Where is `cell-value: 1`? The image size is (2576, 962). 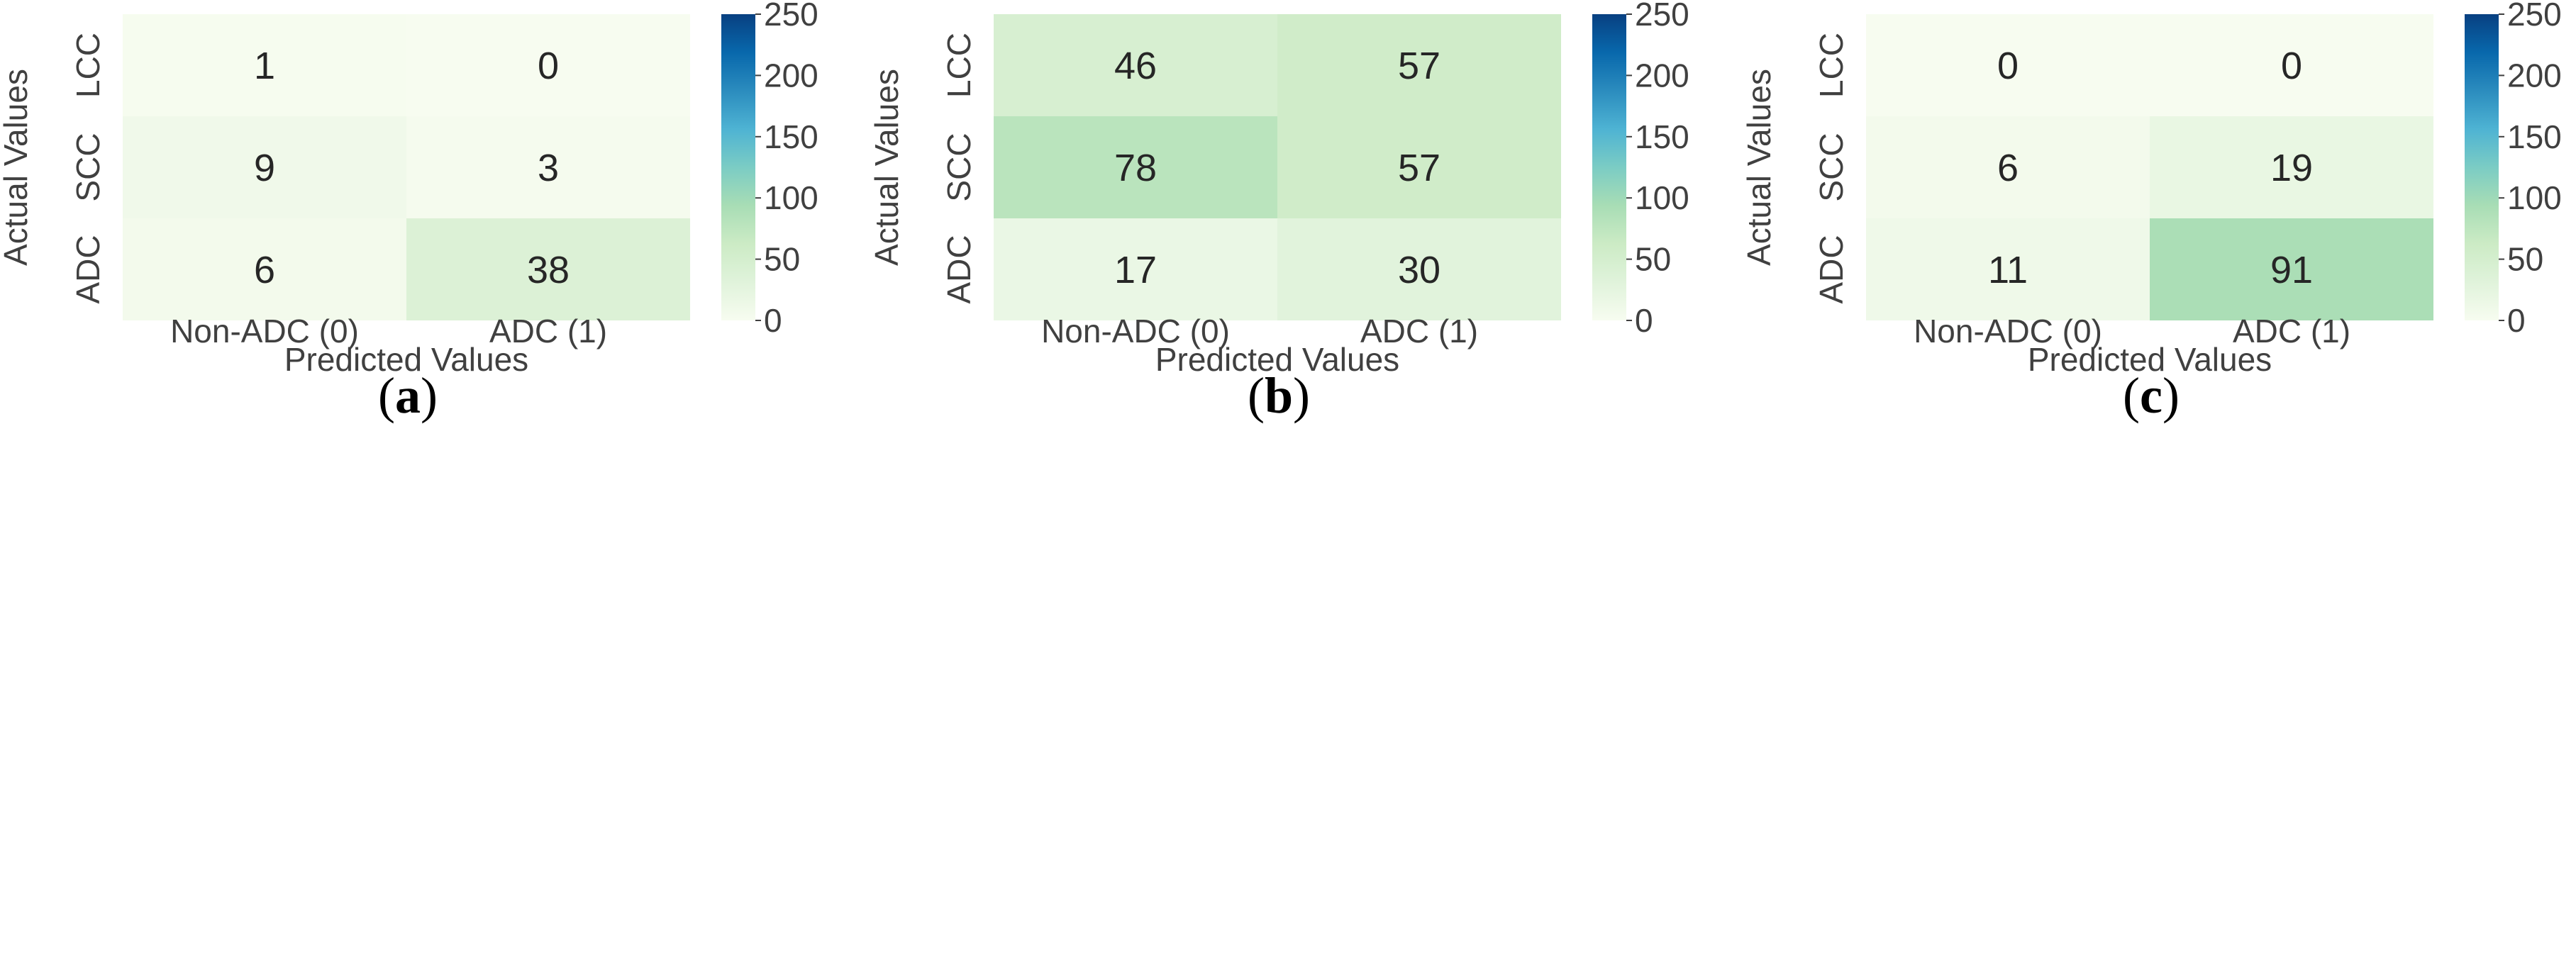 cell-value: 1 is located at coordinates (264, 66).